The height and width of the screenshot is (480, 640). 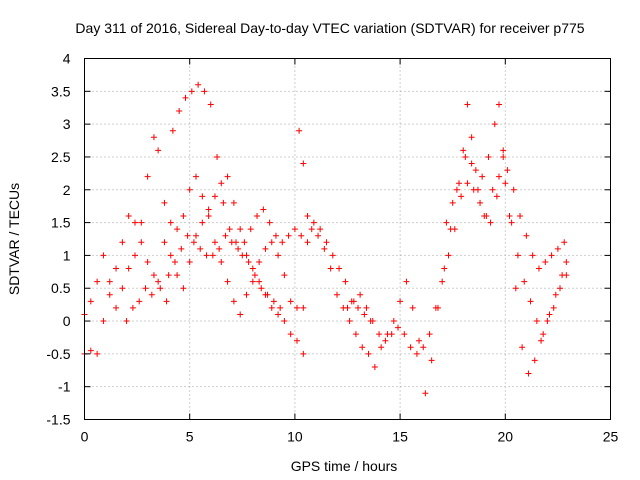 I want to click on y-tick-labels: -1.5 -1 -0.5 0 0.5 1 1.5 2 2.5 3 3.5 4, so click(x=58, y=239).